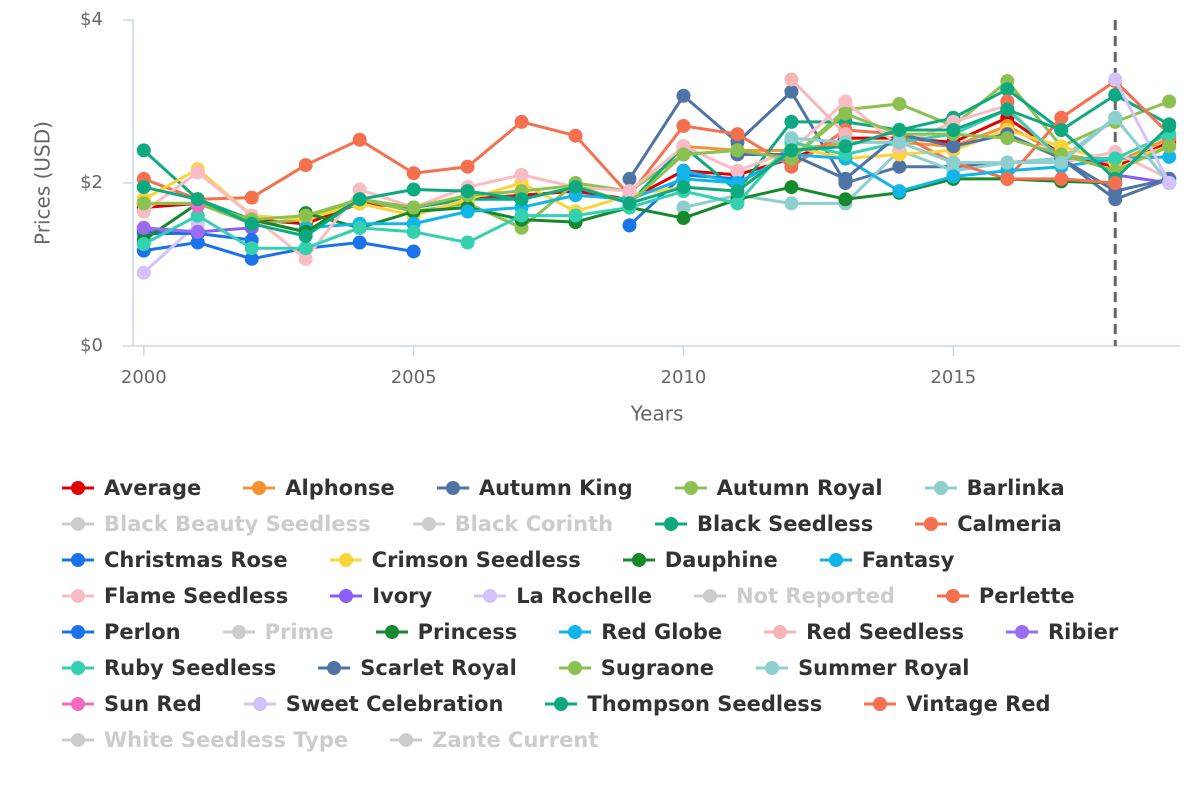  I want to click on legend-item: Ribier, so click(1061, 632).